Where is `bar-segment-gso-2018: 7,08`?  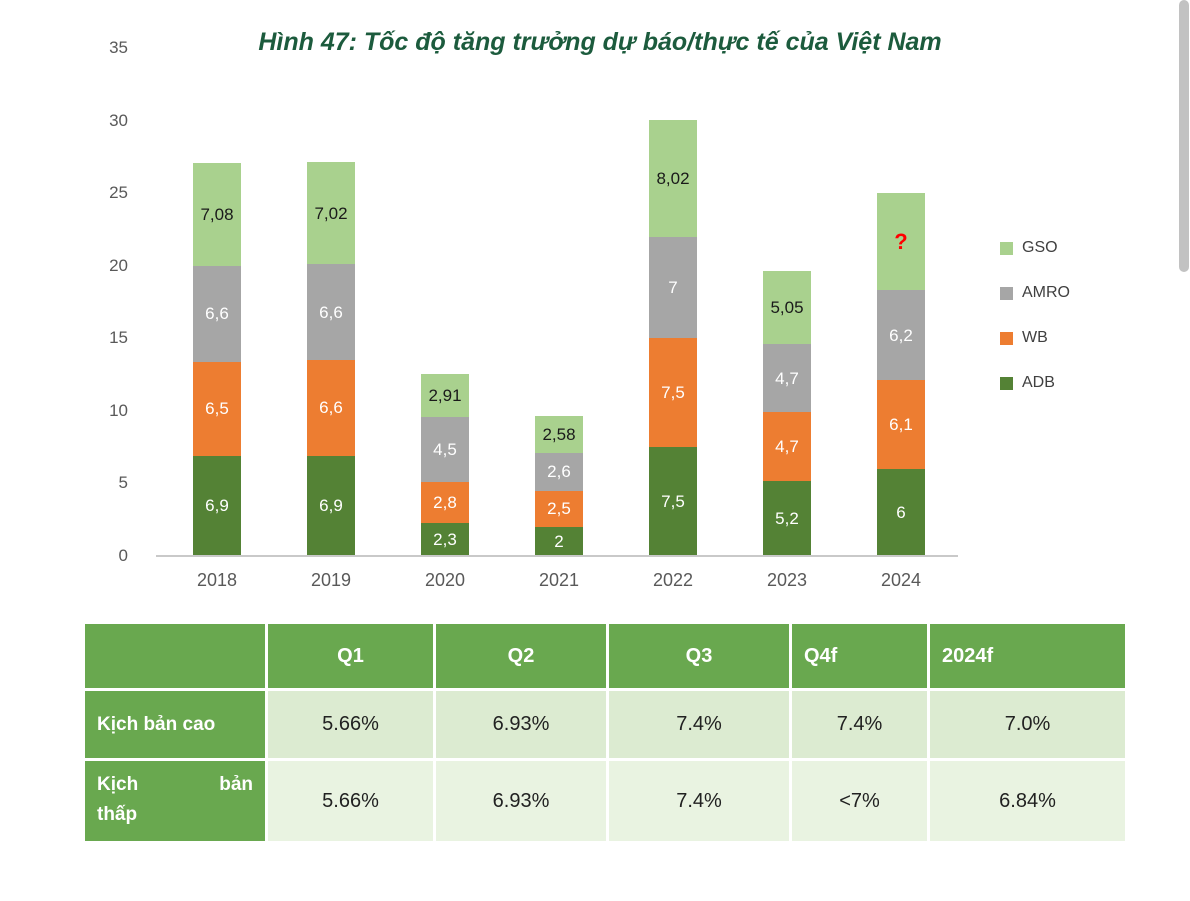
bar-segment-gso-2018: 7,08 is located at coordinates (217, 214).